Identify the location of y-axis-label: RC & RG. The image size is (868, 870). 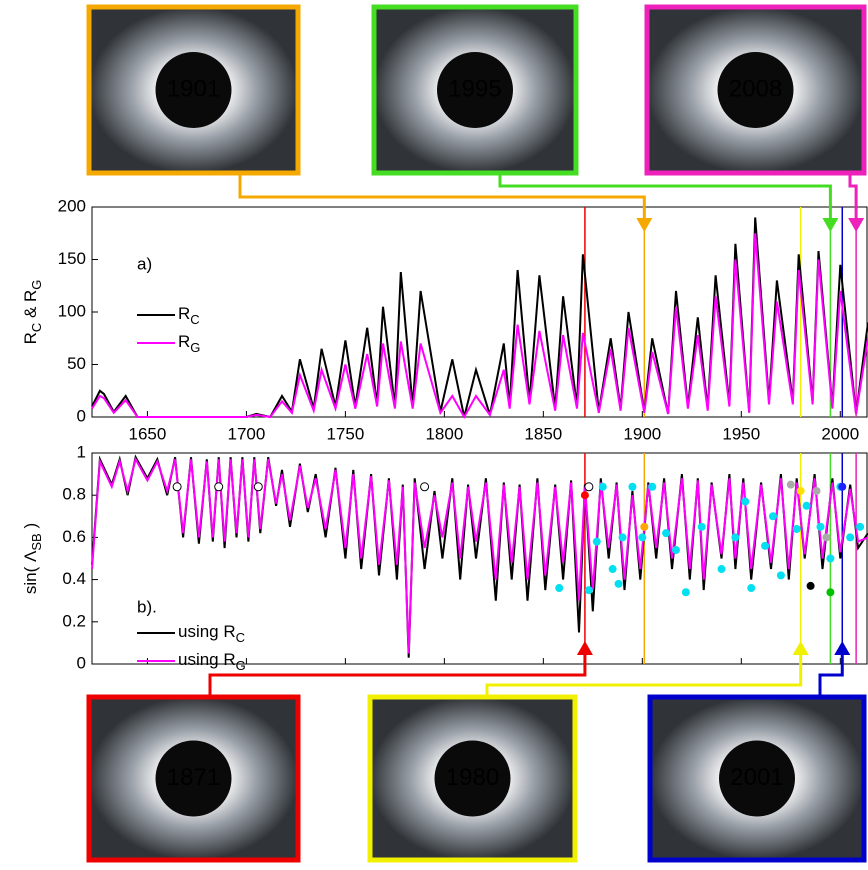
(32, 312).